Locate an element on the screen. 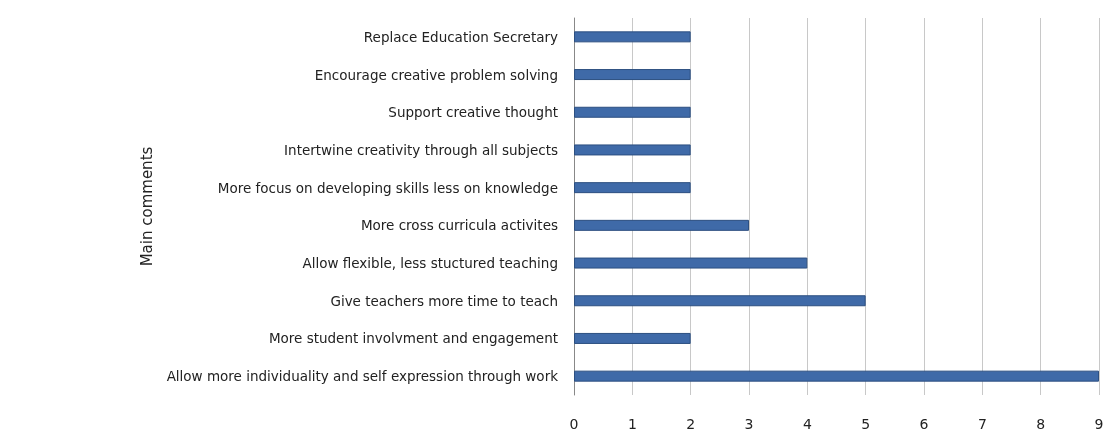 Image resolution: width=1109 pixels, height=439 pixels. x-tick-label: 7 is located at coordinates (982, 424).